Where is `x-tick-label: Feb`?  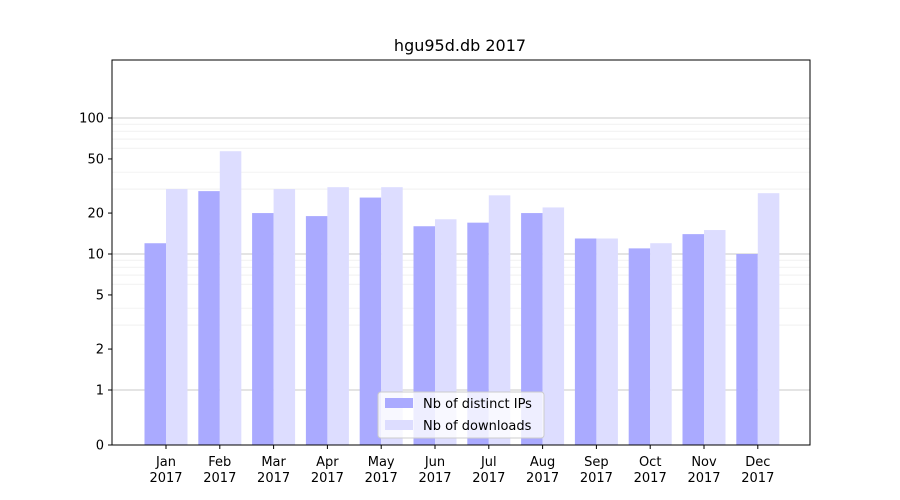 x-tick-label: Feb is located at coordinates (219, 462).